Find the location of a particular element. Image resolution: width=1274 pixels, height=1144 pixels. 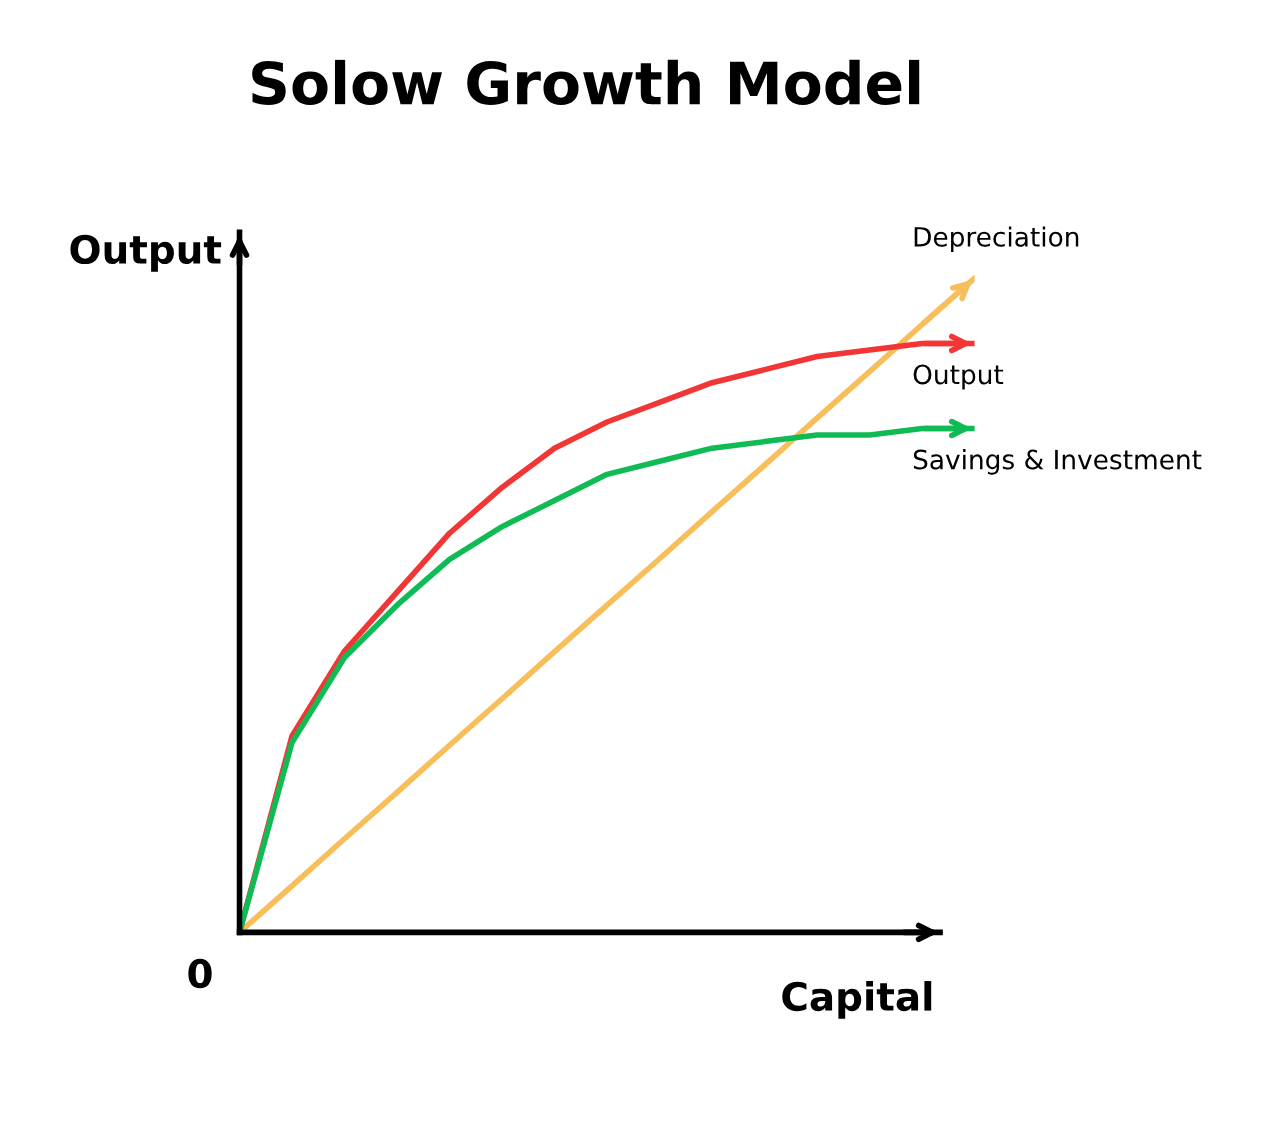

legend-label: Output is located at coordinates (958, 377).